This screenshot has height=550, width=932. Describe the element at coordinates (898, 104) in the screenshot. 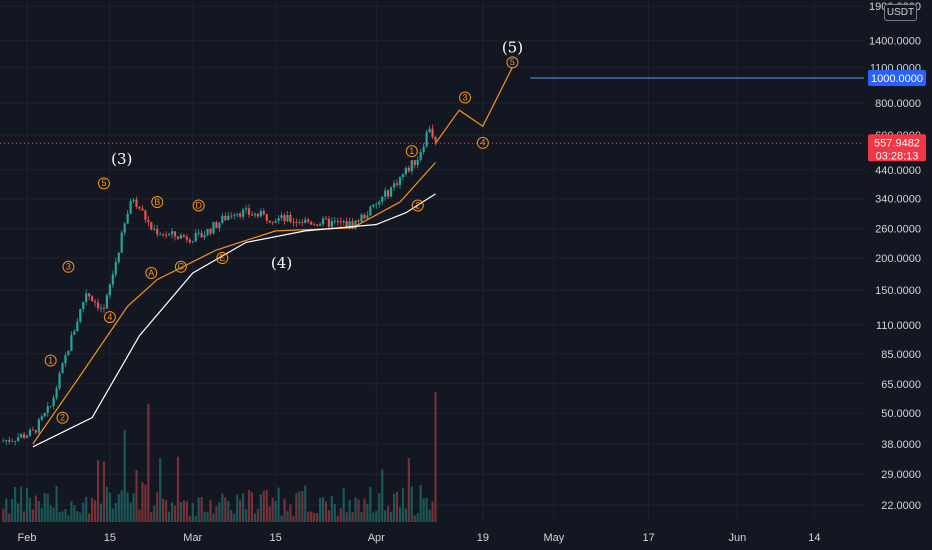

I see `price-tick-label: 800.0000` at that location.